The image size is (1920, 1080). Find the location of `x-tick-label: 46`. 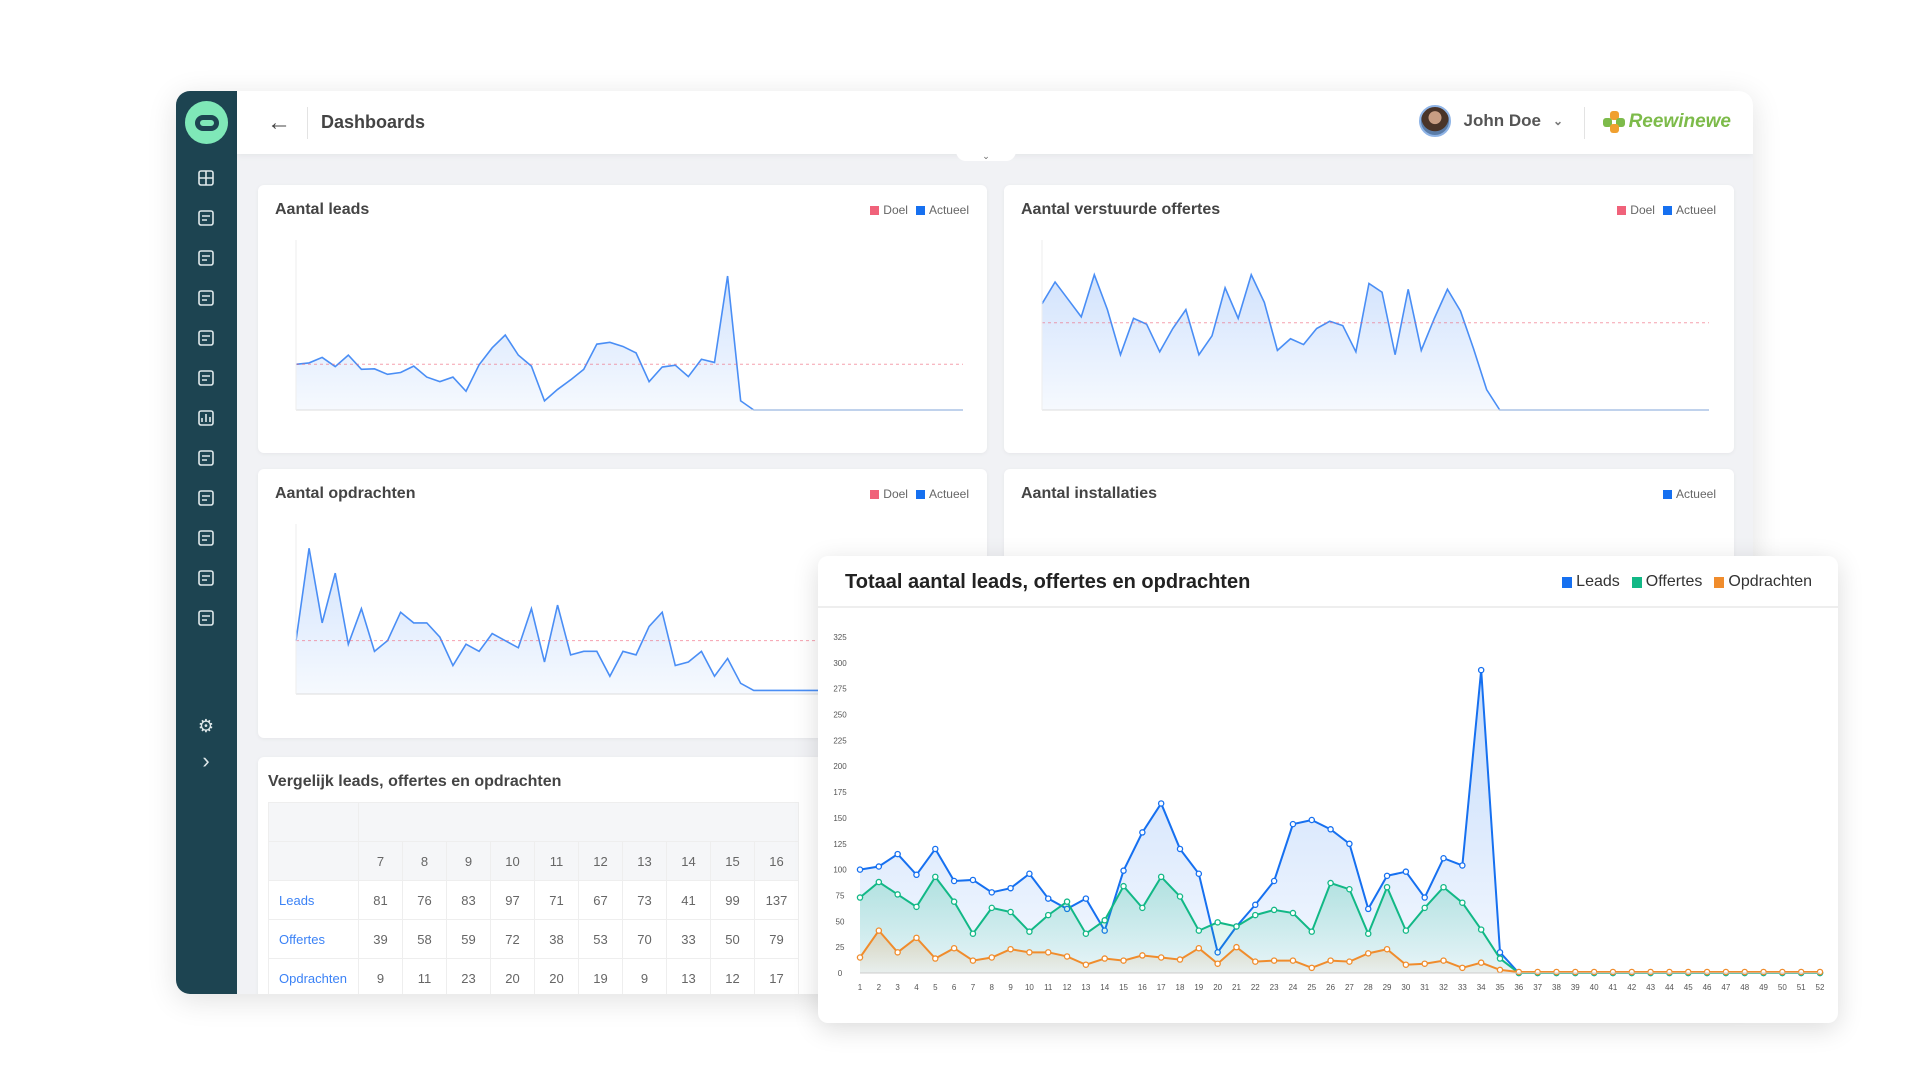

x-tick-label: 46 is located at coordinates (1707, 987).